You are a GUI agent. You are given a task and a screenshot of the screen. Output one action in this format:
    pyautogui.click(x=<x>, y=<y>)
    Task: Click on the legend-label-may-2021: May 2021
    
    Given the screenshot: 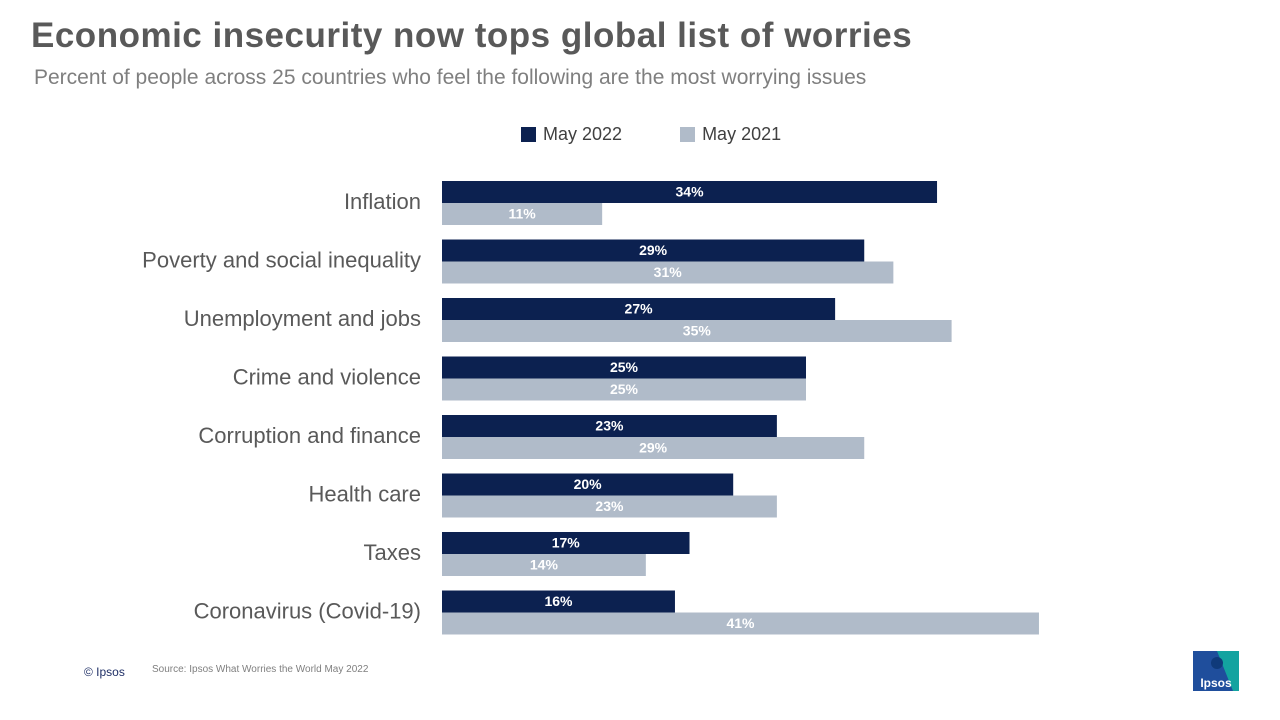 What is the action you would take?
    pyautogui.click(x=742, y=133)
    